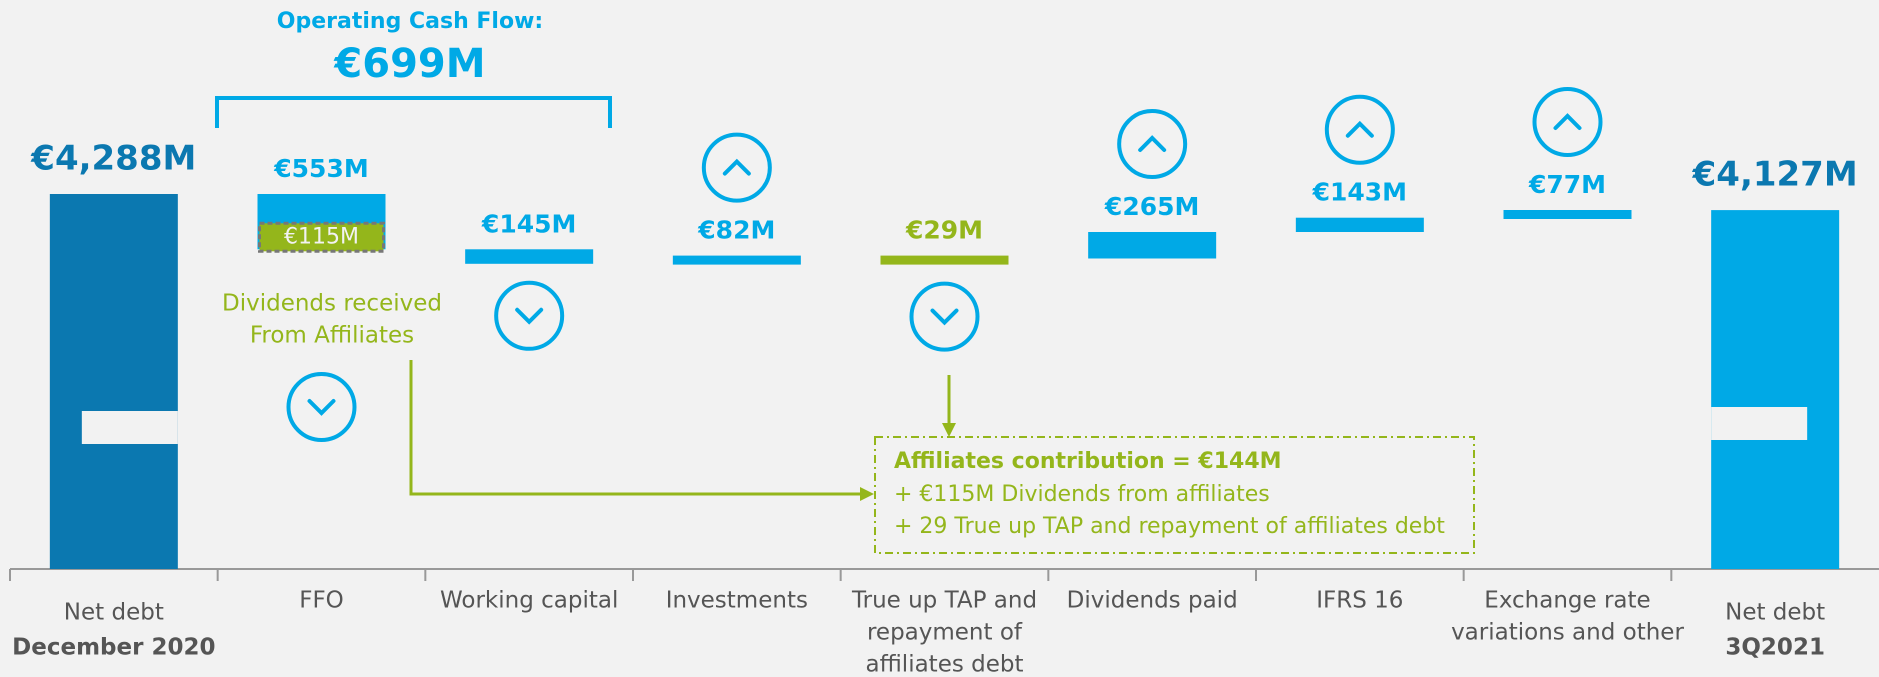 The image size is (1879, 677). I want to click on ocf-value: €699M, so click(409, 64).